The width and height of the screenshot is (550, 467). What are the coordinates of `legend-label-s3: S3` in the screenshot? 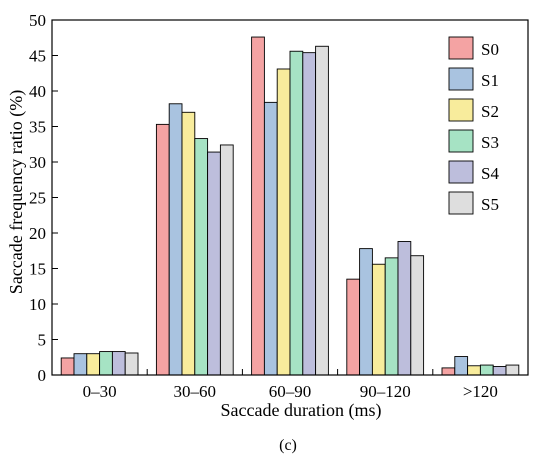 It's located at (490, 142).